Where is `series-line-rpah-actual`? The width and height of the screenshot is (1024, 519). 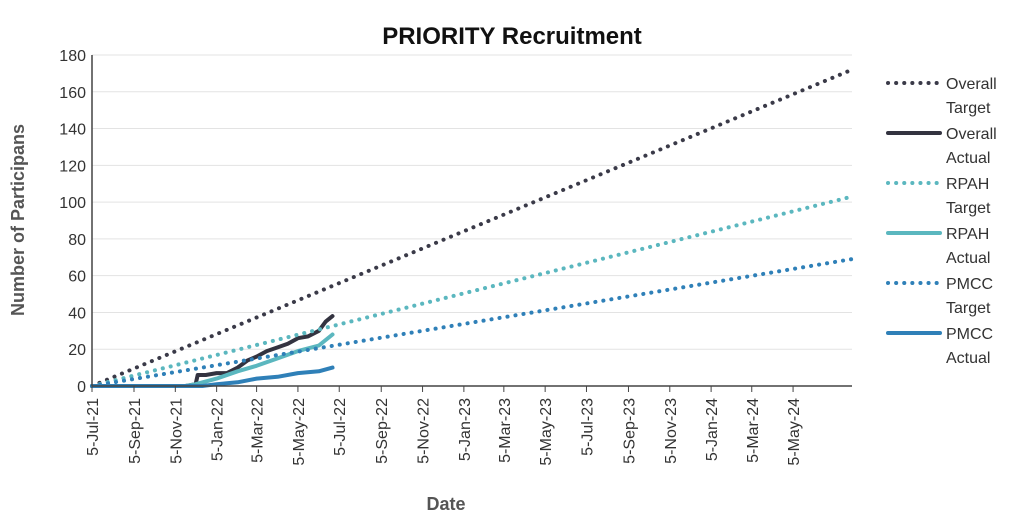 series-line-rpah-actual is located at coordinates (212, 360).